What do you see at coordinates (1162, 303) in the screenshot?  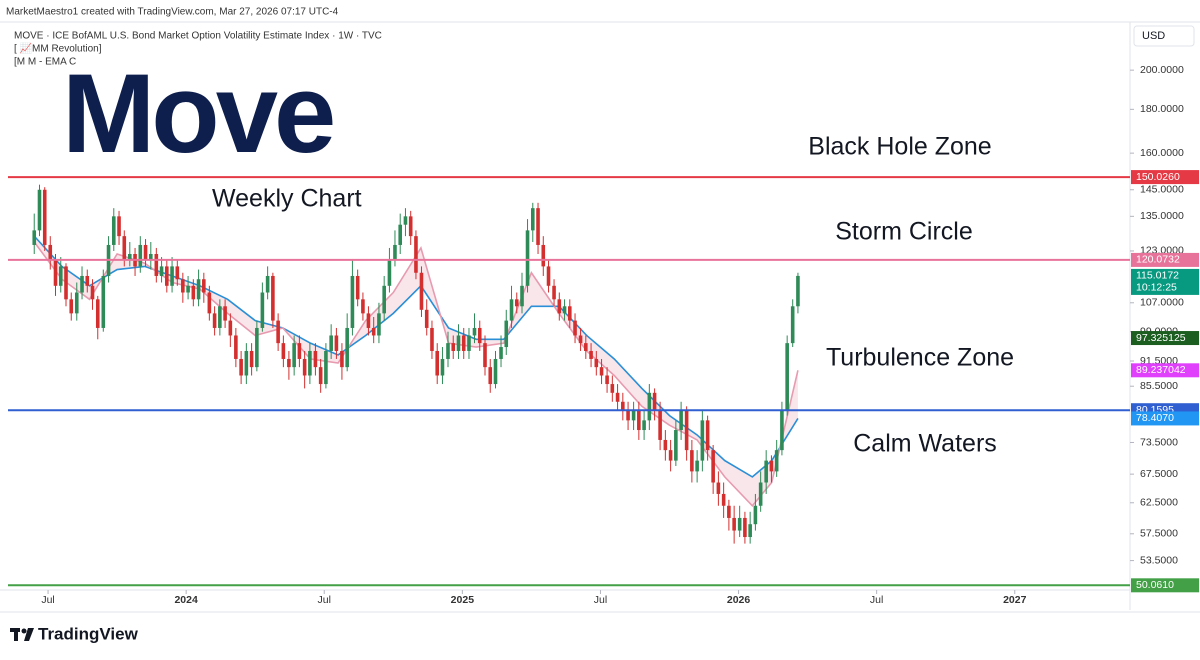 I see `y-tick-label: 107.0000` at bounding box center [1162, 303].